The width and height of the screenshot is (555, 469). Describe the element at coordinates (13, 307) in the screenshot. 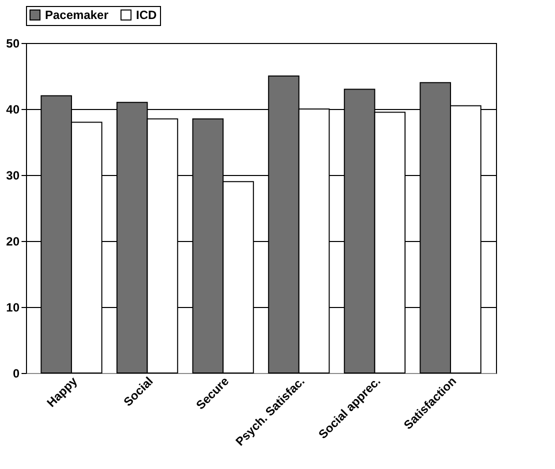

I see `y-tick-label: 10` at that location.